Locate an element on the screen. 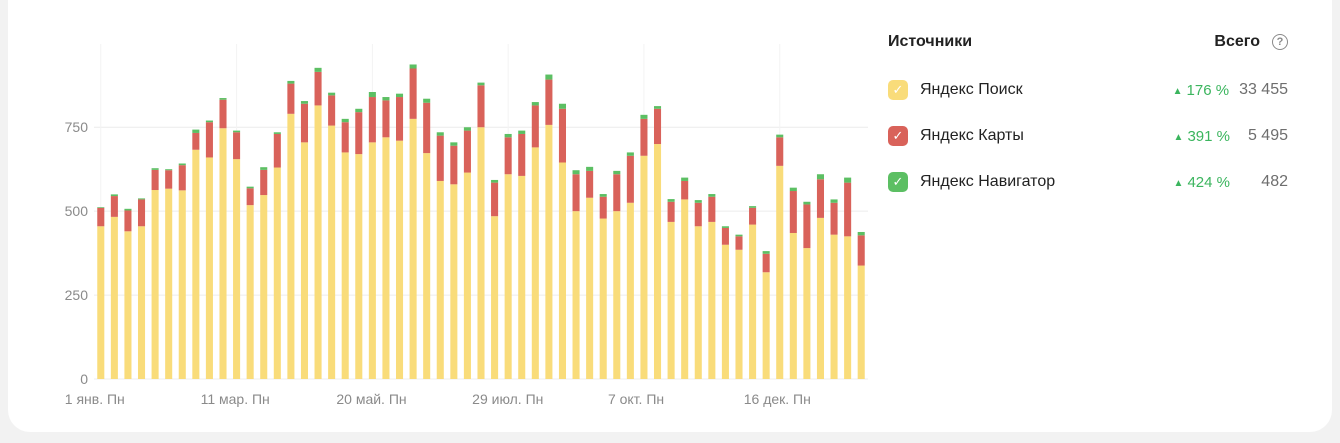 Image resolution: width=1340 pixels, height=443 pixels. legend-item-yandex-maps: ✓ Яндекс Карты ▲ 391 % 5 495 is located at coordinates (1088, 136).